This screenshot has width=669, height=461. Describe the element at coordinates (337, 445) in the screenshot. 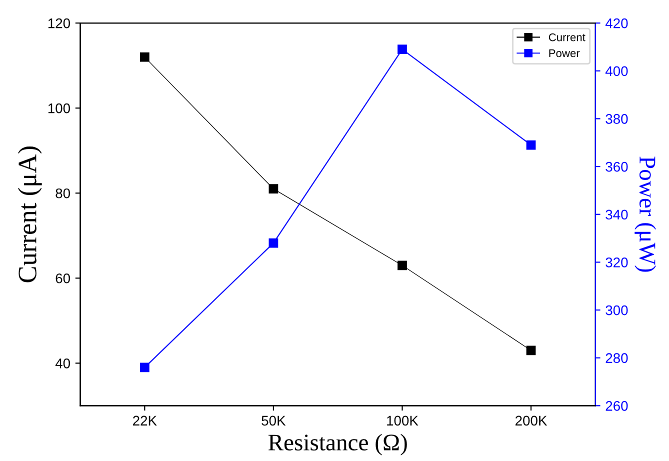

I see `x-axis-title: Resistance (Ω)` at that location.